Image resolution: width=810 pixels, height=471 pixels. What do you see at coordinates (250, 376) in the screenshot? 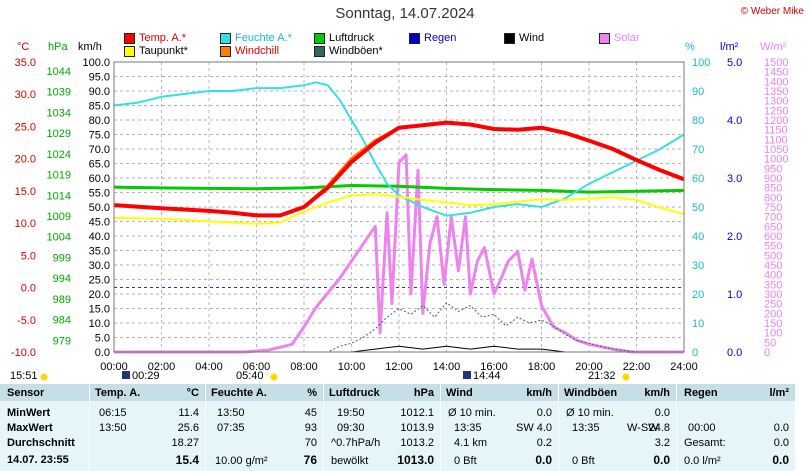
I see `event-time-label: 05:40` at bounding box center [250, 376].